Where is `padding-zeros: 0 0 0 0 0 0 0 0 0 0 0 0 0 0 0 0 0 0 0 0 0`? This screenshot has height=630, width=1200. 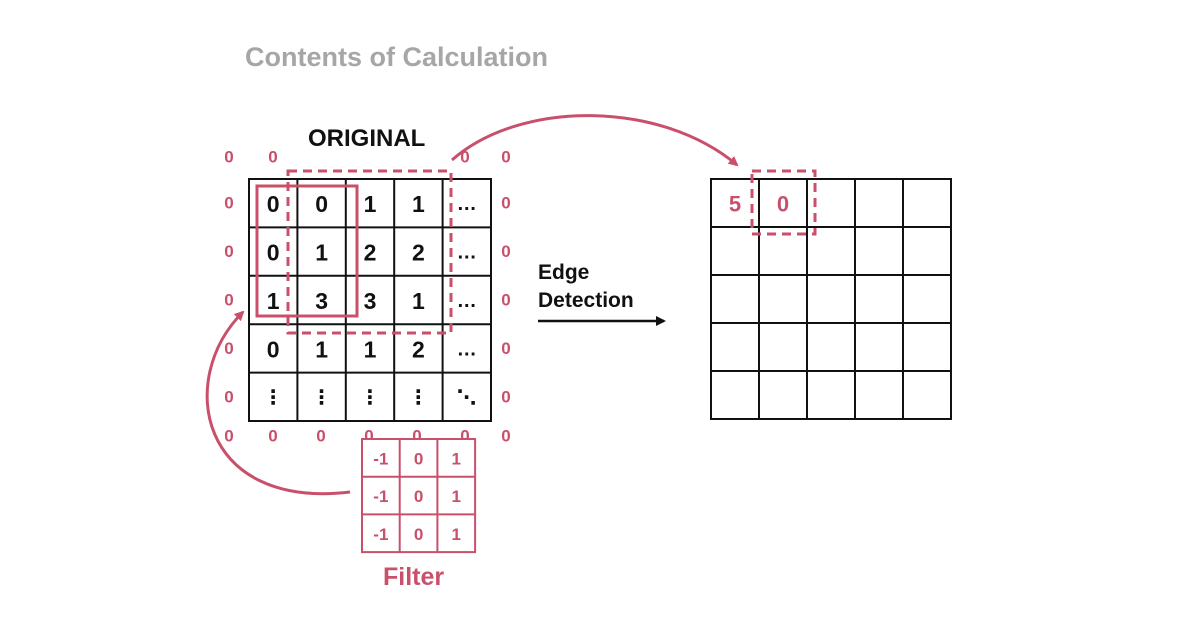
padding-zeros: 0 0 0 0 0 0 0 0 0 0 0 0 0 0 0 0 0 0 0 0 0 is located at coordinates (367, 297).